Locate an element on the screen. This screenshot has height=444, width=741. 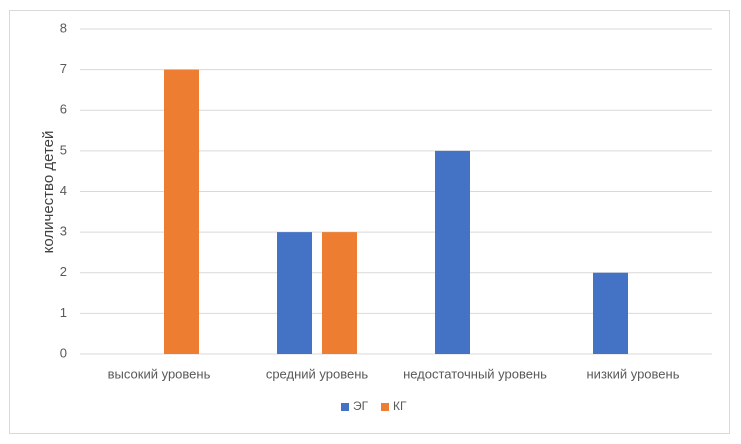
y-tick-label: 6 is located at coordinates (63, 109).